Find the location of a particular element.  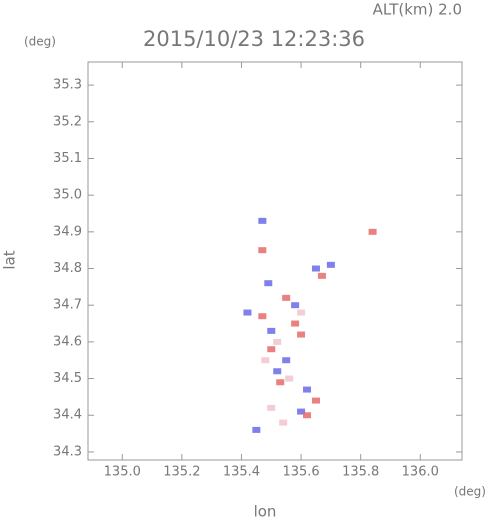

y-tick-label: 34.7 is located at coordinates (67, 305).